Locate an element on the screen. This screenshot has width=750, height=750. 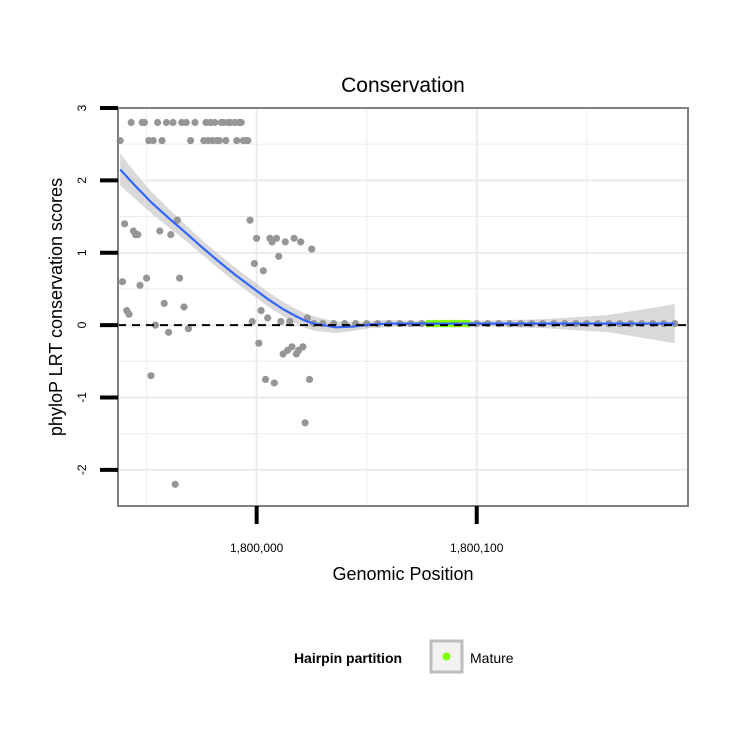
legend-swatch-mature is located at coordinates (446, 656).